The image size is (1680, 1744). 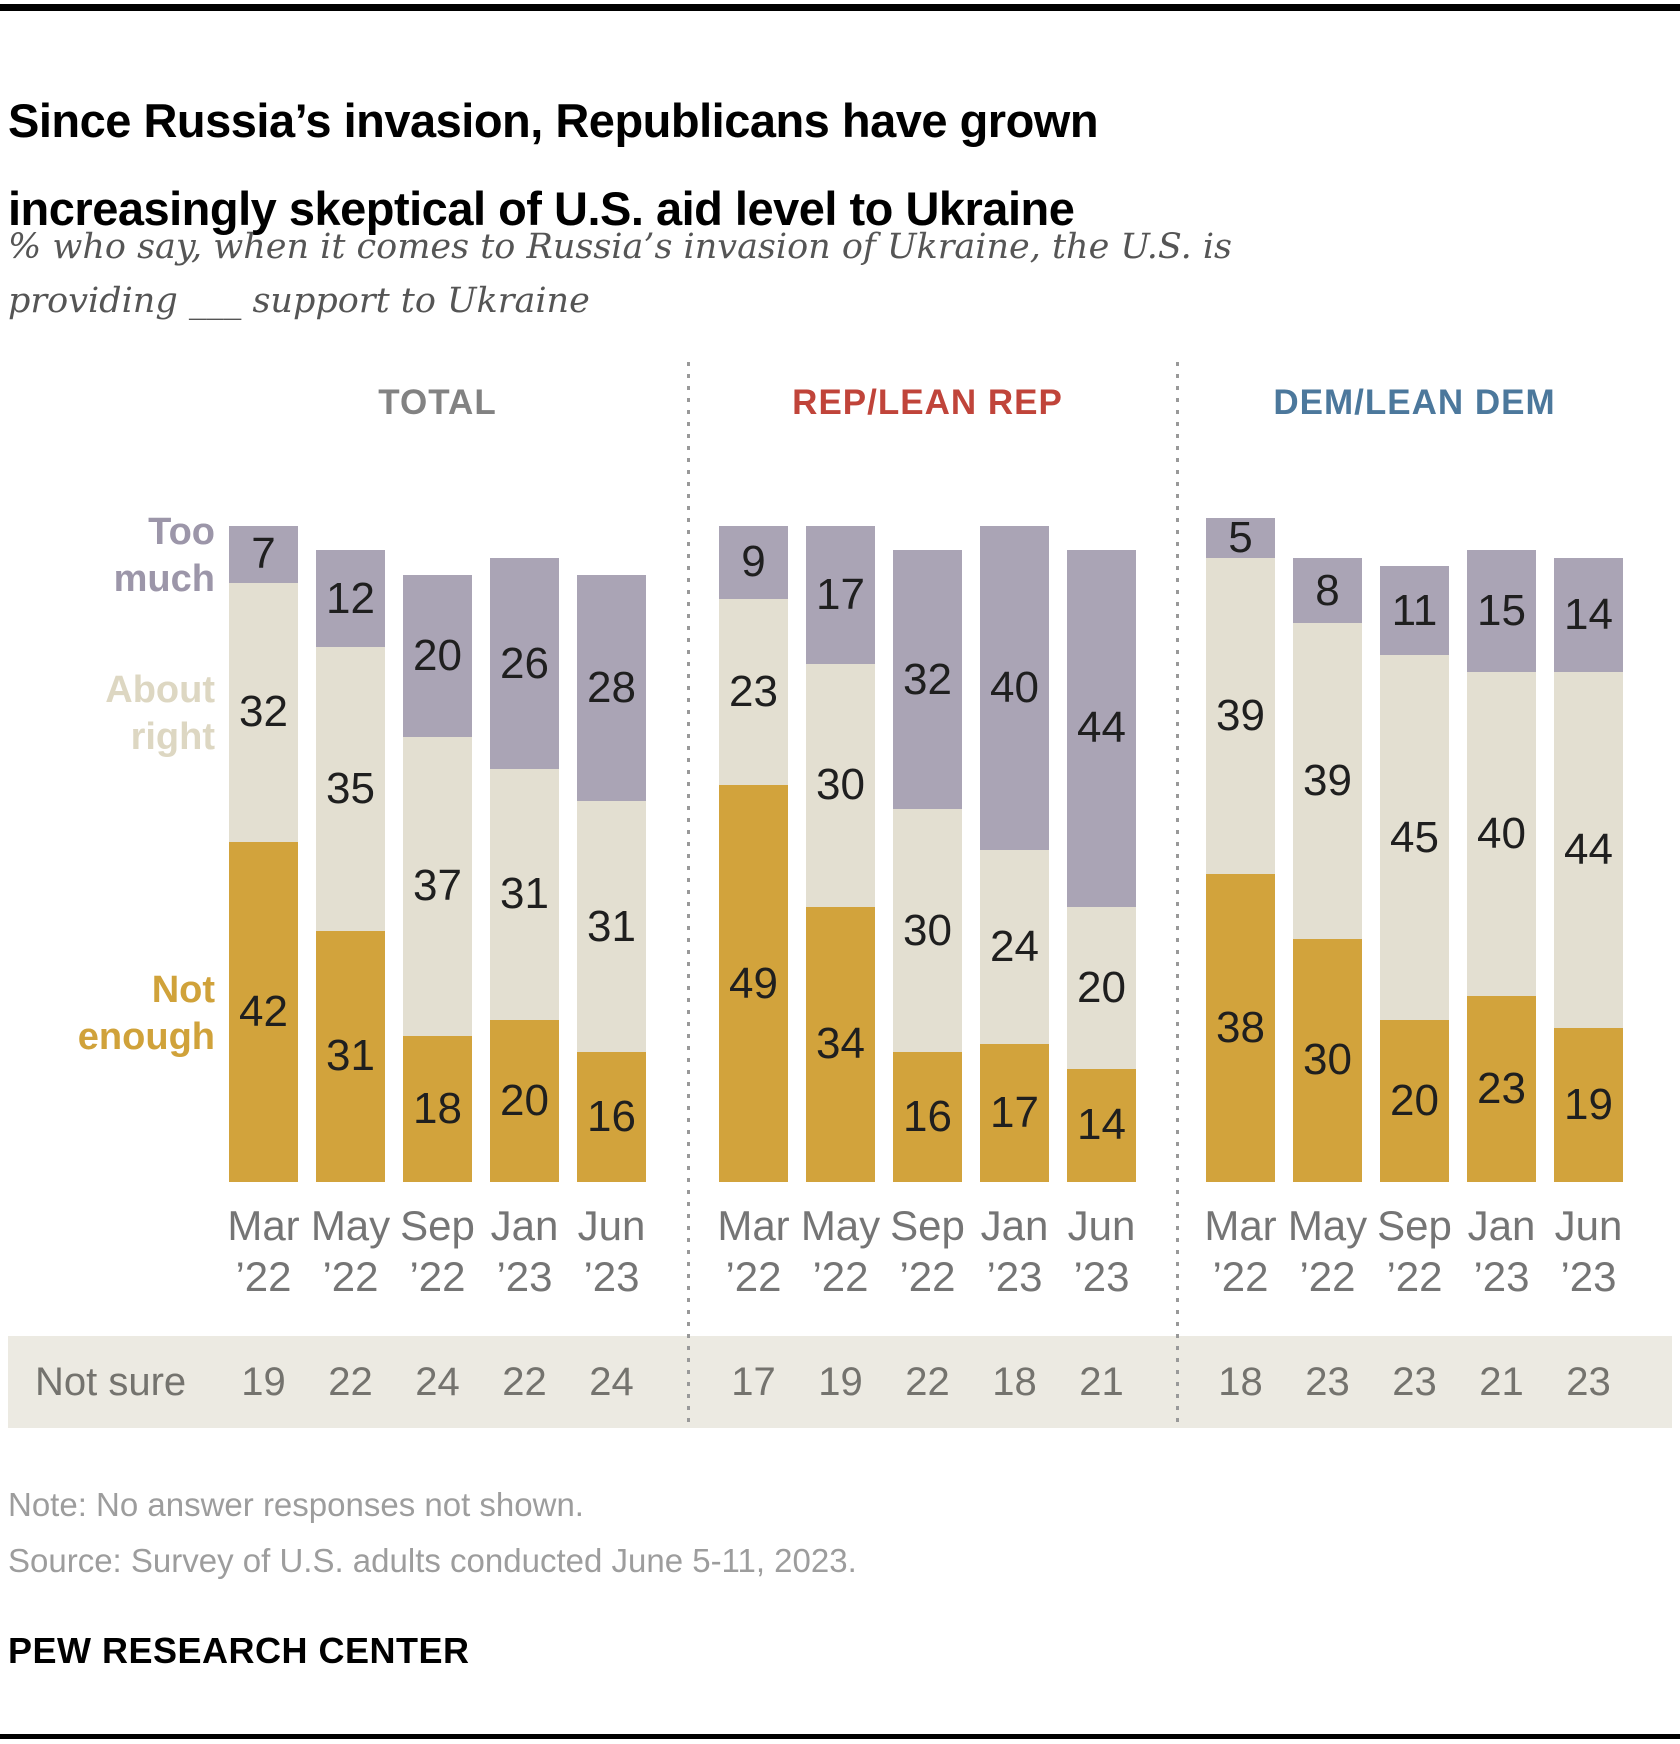 I want to click on bar-segment-too-much: 44, so click(x=1101, y=728).